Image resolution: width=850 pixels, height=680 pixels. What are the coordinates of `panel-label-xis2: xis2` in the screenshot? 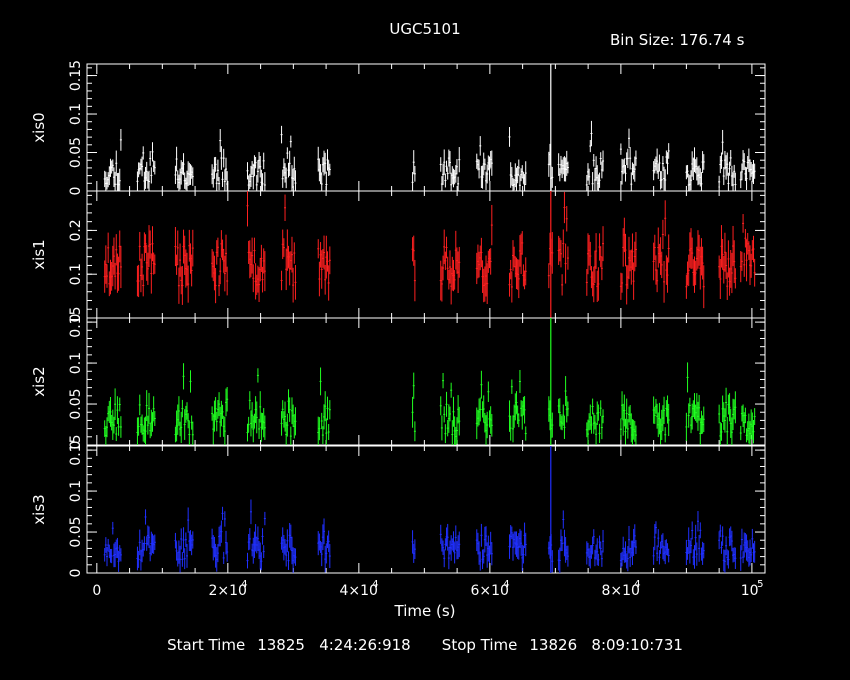 It's located at (39, 381).